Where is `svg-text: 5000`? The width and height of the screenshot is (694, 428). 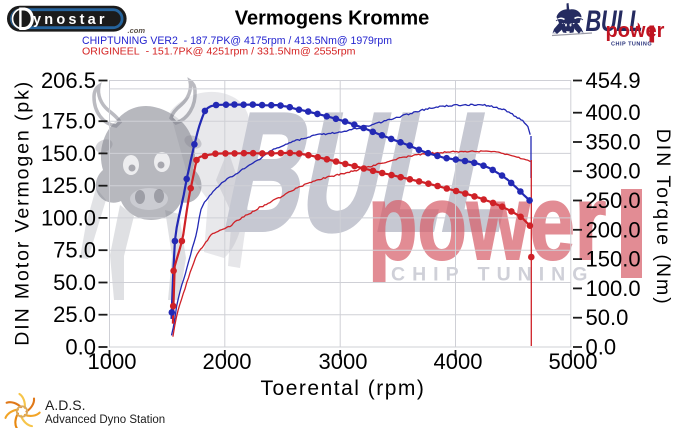
svg-text: 5000 is located at coordinates (573, 361).